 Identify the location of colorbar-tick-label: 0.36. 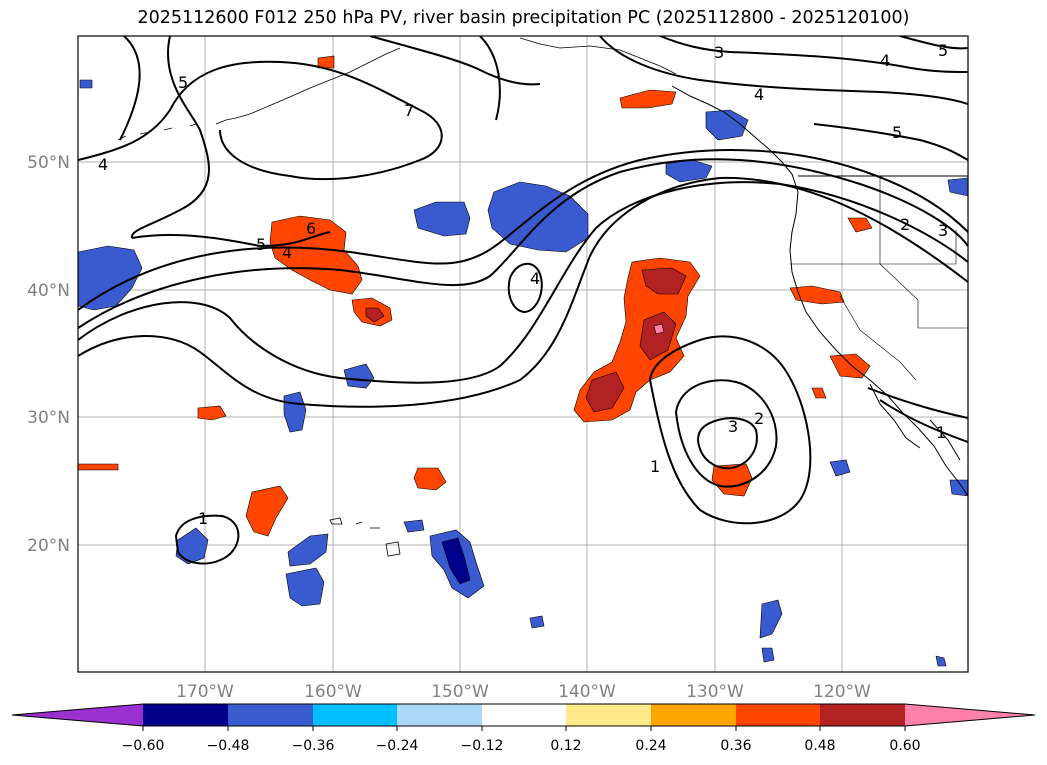
(735, 746).